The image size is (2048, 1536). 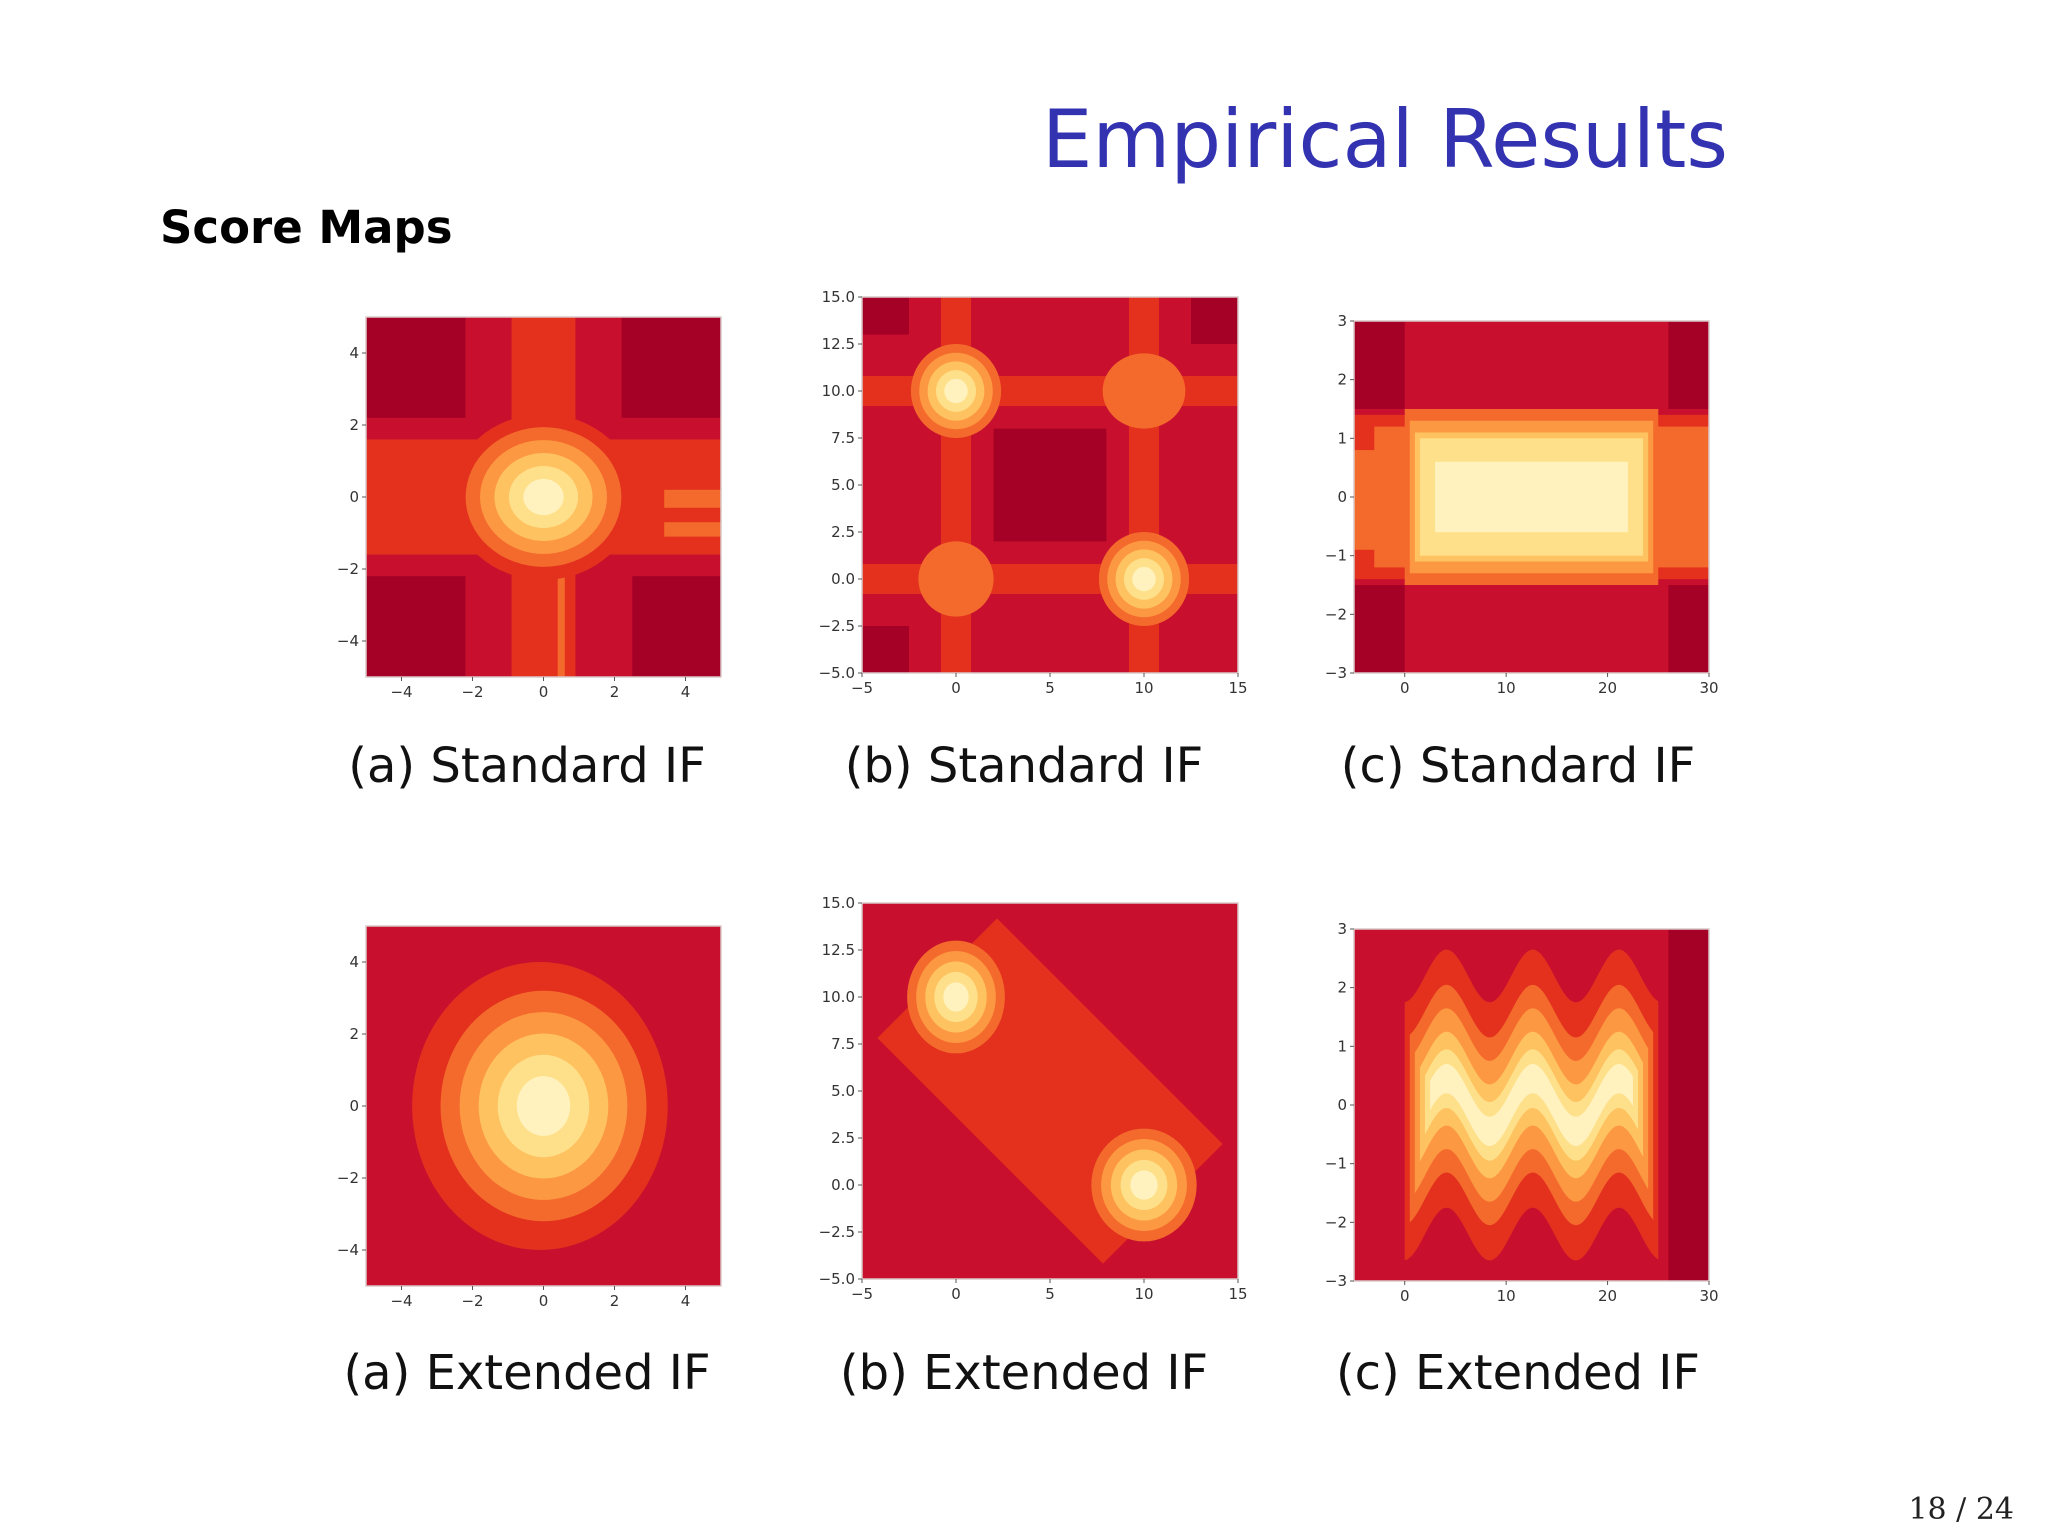 What do you see at coordinates (1607, 688) in the screenshot?
I see `x-tick-label: 20` at bounding box center [1607, 688].